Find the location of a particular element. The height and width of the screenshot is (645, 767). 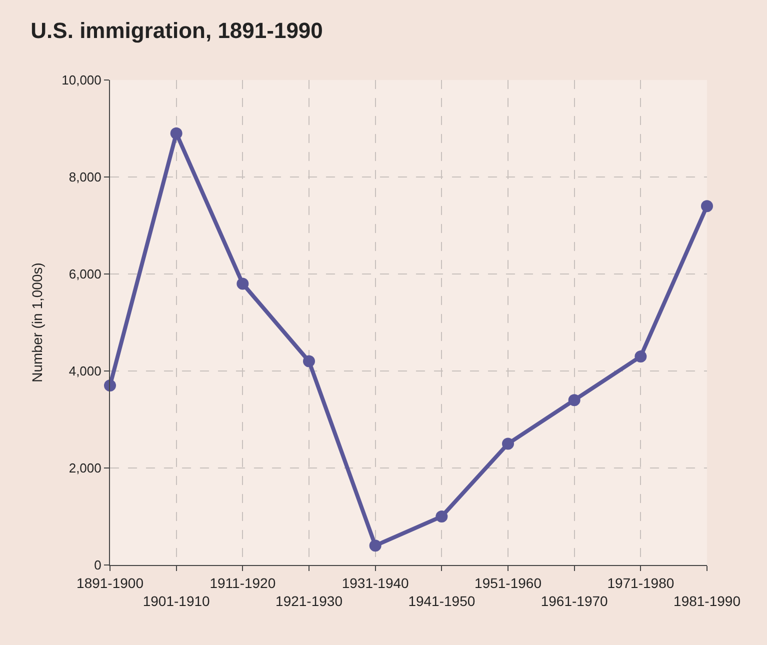

x-tick-label: 1971-1980 is located at coordinates (640, 582).